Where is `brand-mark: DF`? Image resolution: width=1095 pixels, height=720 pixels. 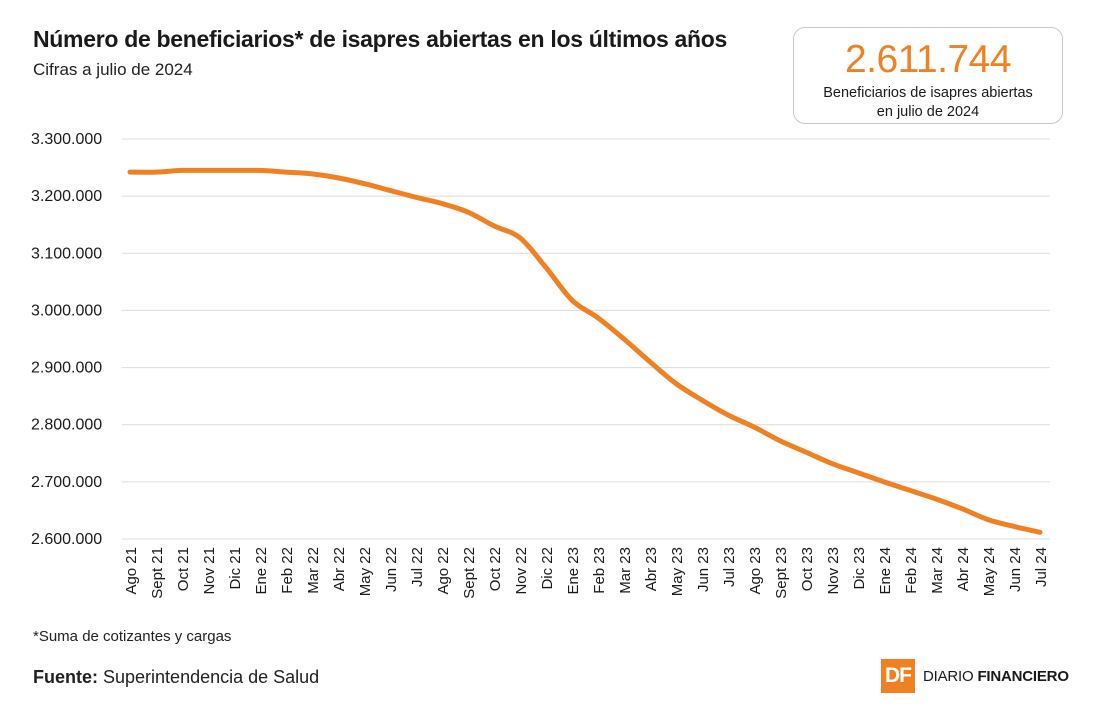 brand-mark: DF is located at coordinates (898, 676).